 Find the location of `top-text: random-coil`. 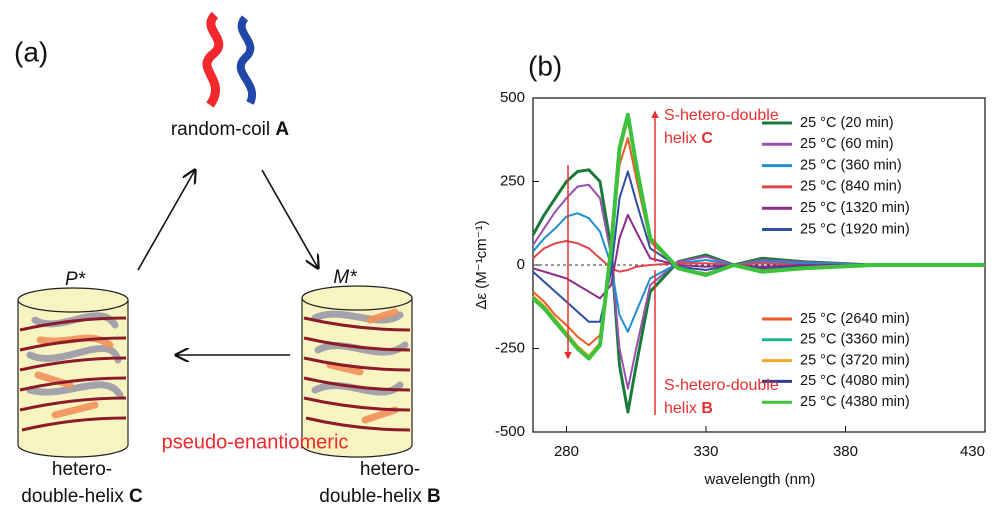

top-text: random-coil is located at coordinates (220, 129).